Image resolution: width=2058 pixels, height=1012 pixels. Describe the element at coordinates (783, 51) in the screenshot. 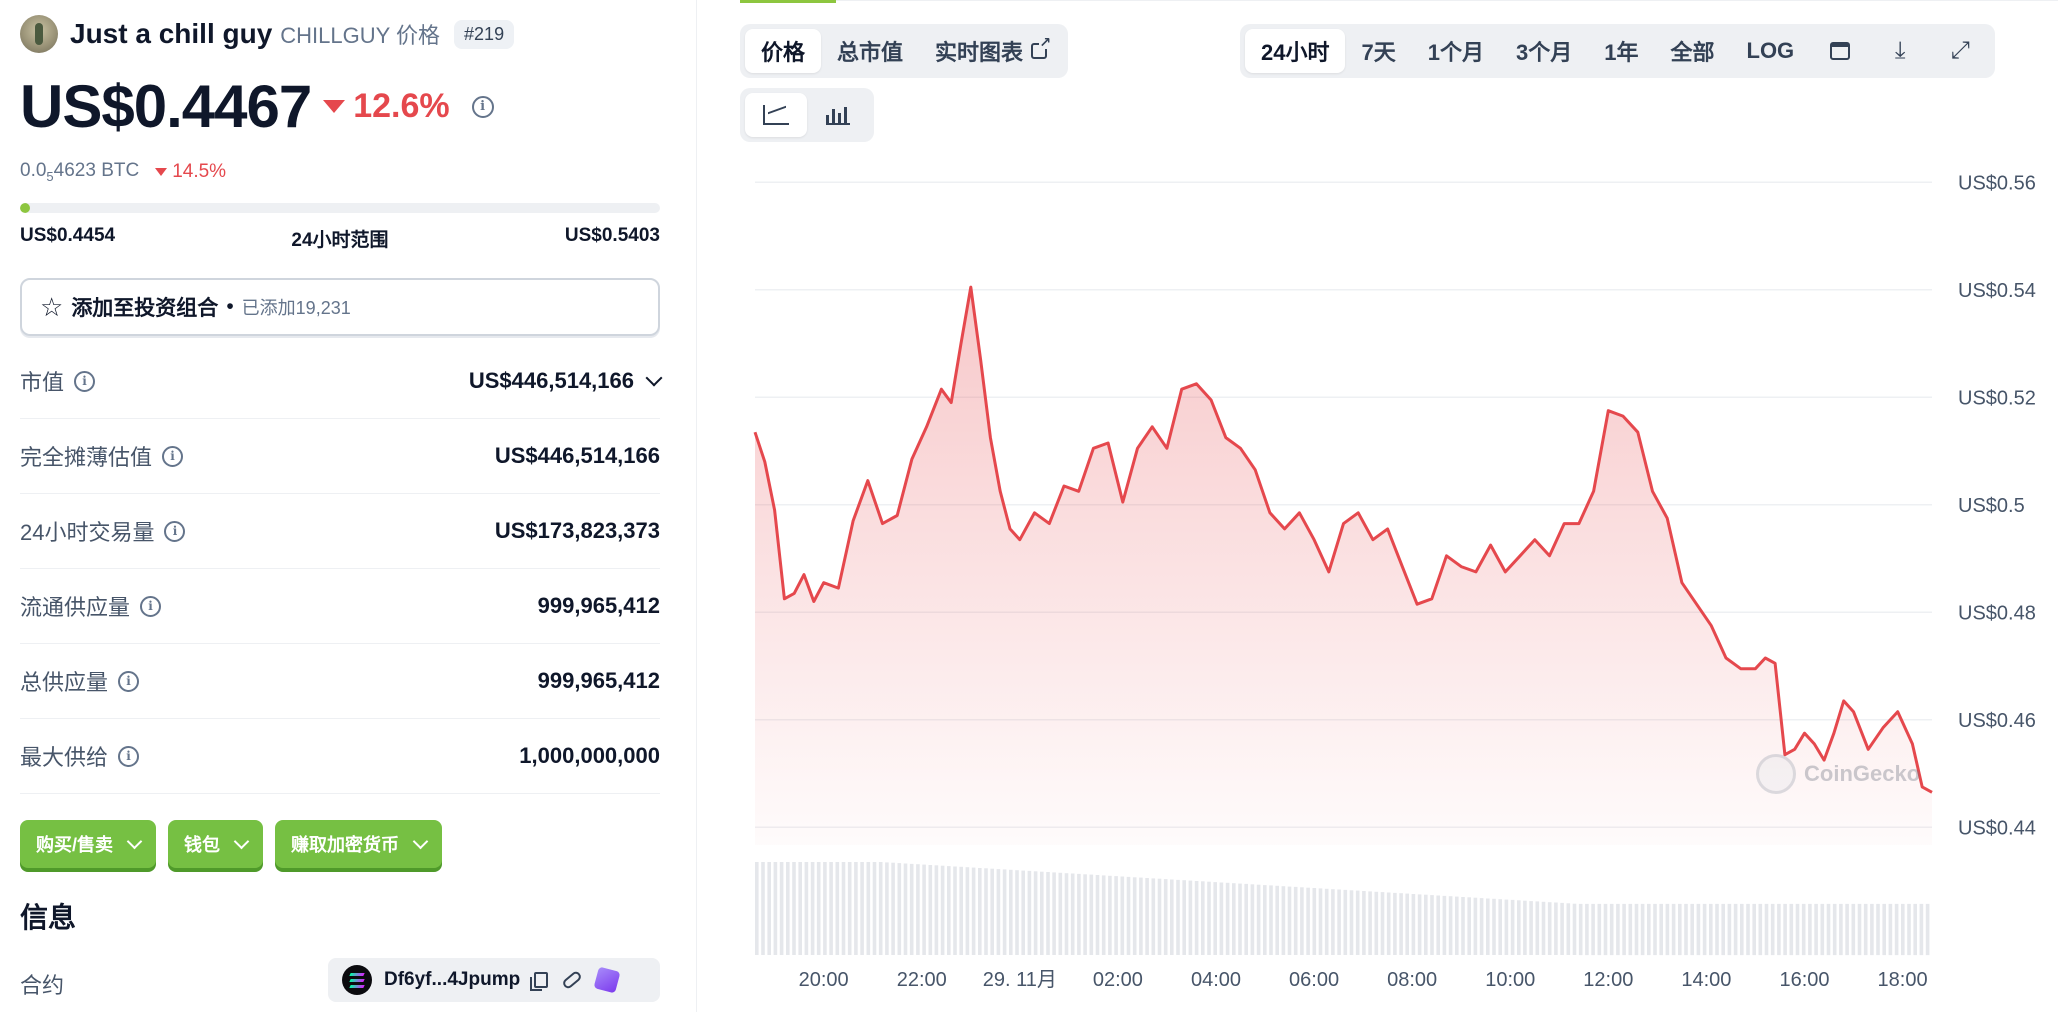

I see `tab-price: 价格` at that location.